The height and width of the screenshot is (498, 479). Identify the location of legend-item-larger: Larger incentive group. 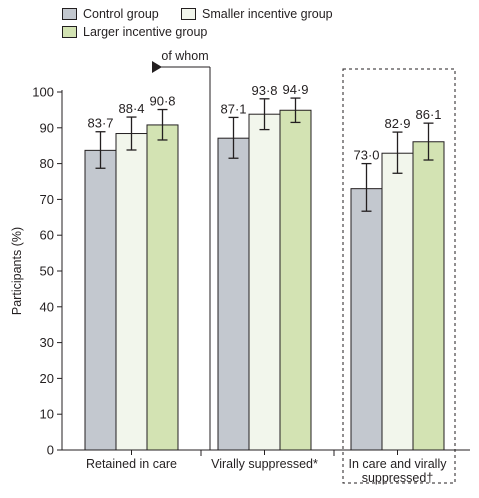
(134, 32).